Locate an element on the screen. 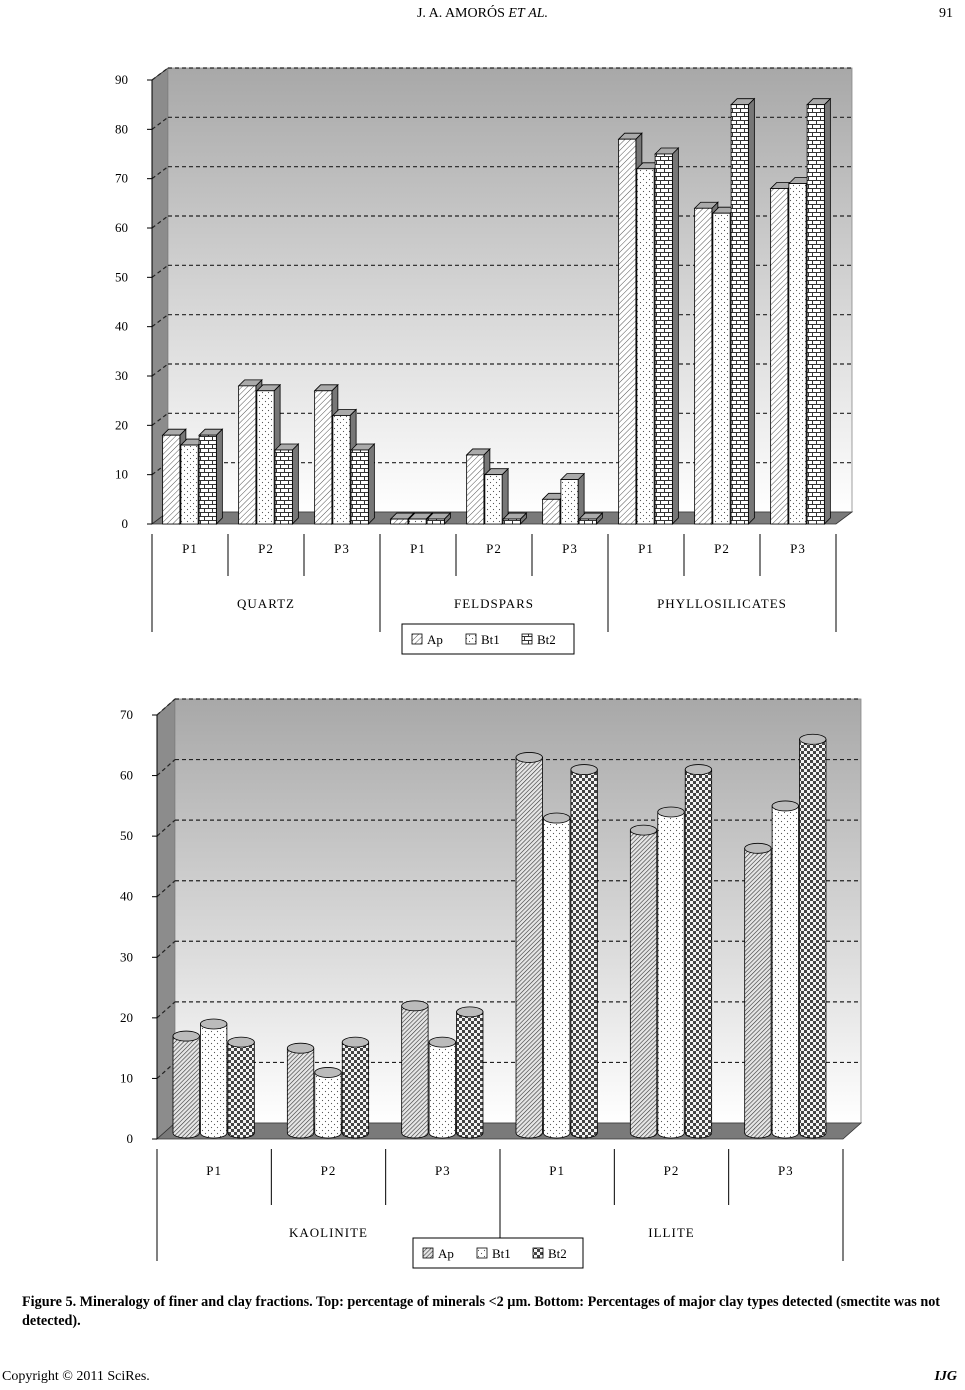  running-head-al: AL. is located at coordinates (538, 13).